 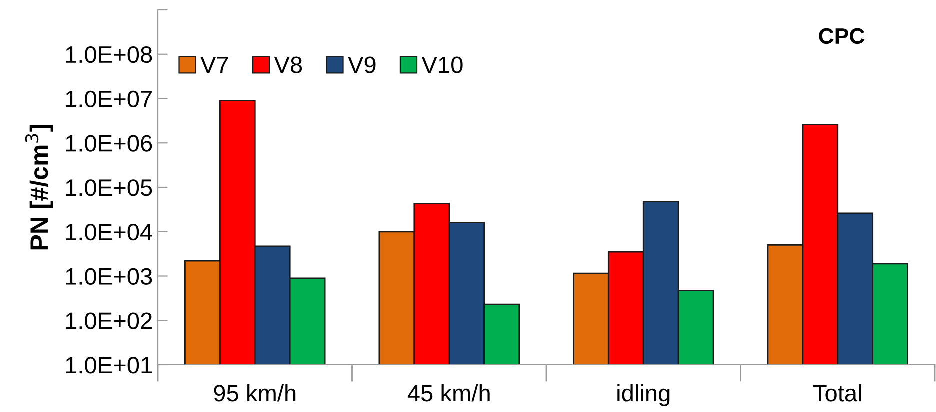 I want to click on y-axis-title: PN [#/cm$^{3}$], so click(x=39, y=187).